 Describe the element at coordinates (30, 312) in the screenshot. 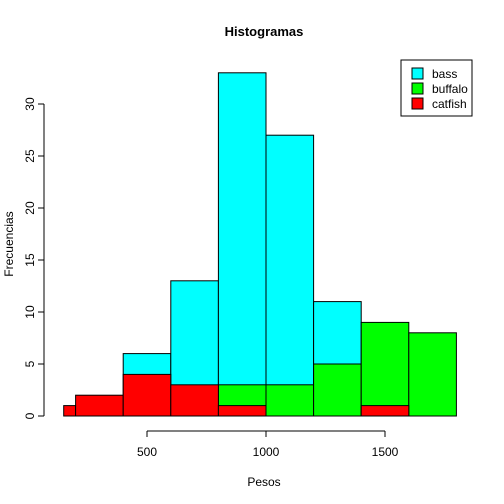

I see `y-tick-label: 10` at that location.